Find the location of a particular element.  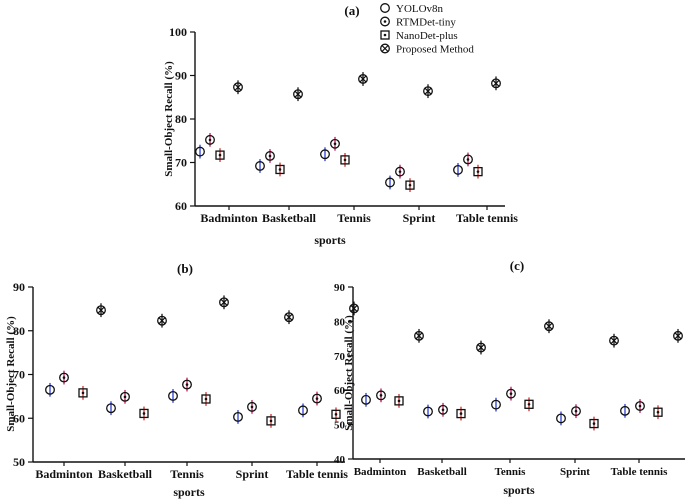

legend-label: NanoDet-plus is located at coordinates (427, 36).